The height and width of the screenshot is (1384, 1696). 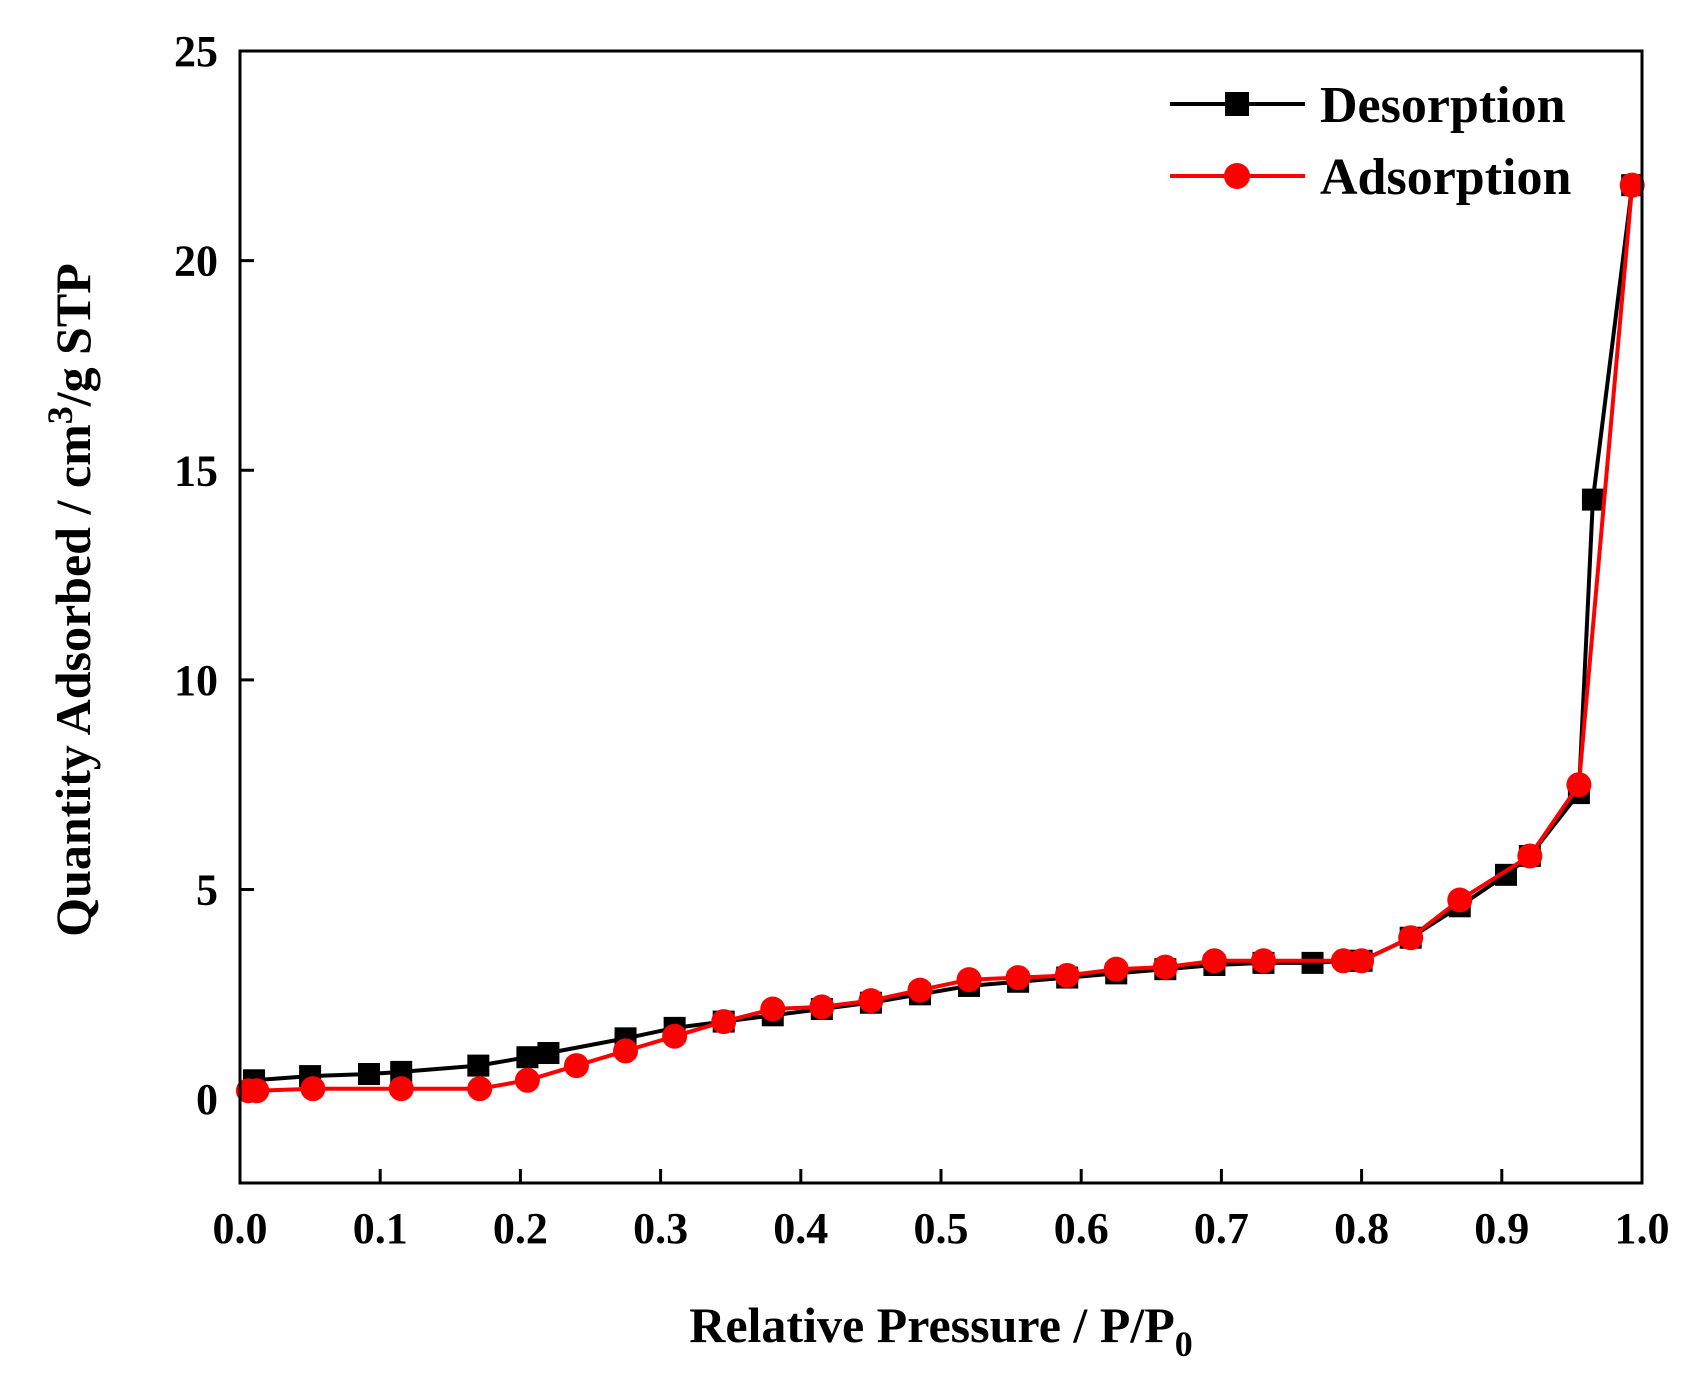 What do you see at coordinates (196, 470) in the screenshot?
I see `y-tick-label: 15` at bounding box center [196, 470].